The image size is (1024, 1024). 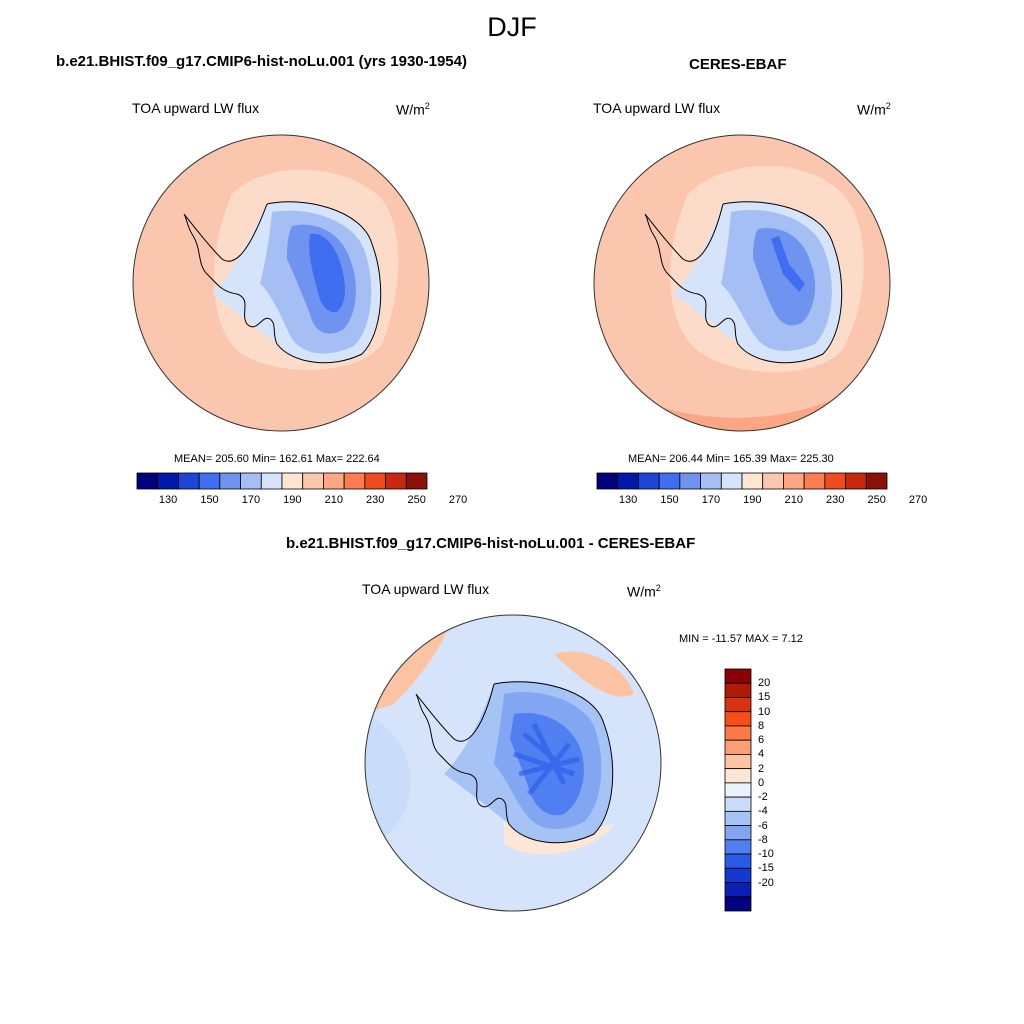 I want to click on obs-colorbar-tick-label: 250, so click(x=876, y=500).